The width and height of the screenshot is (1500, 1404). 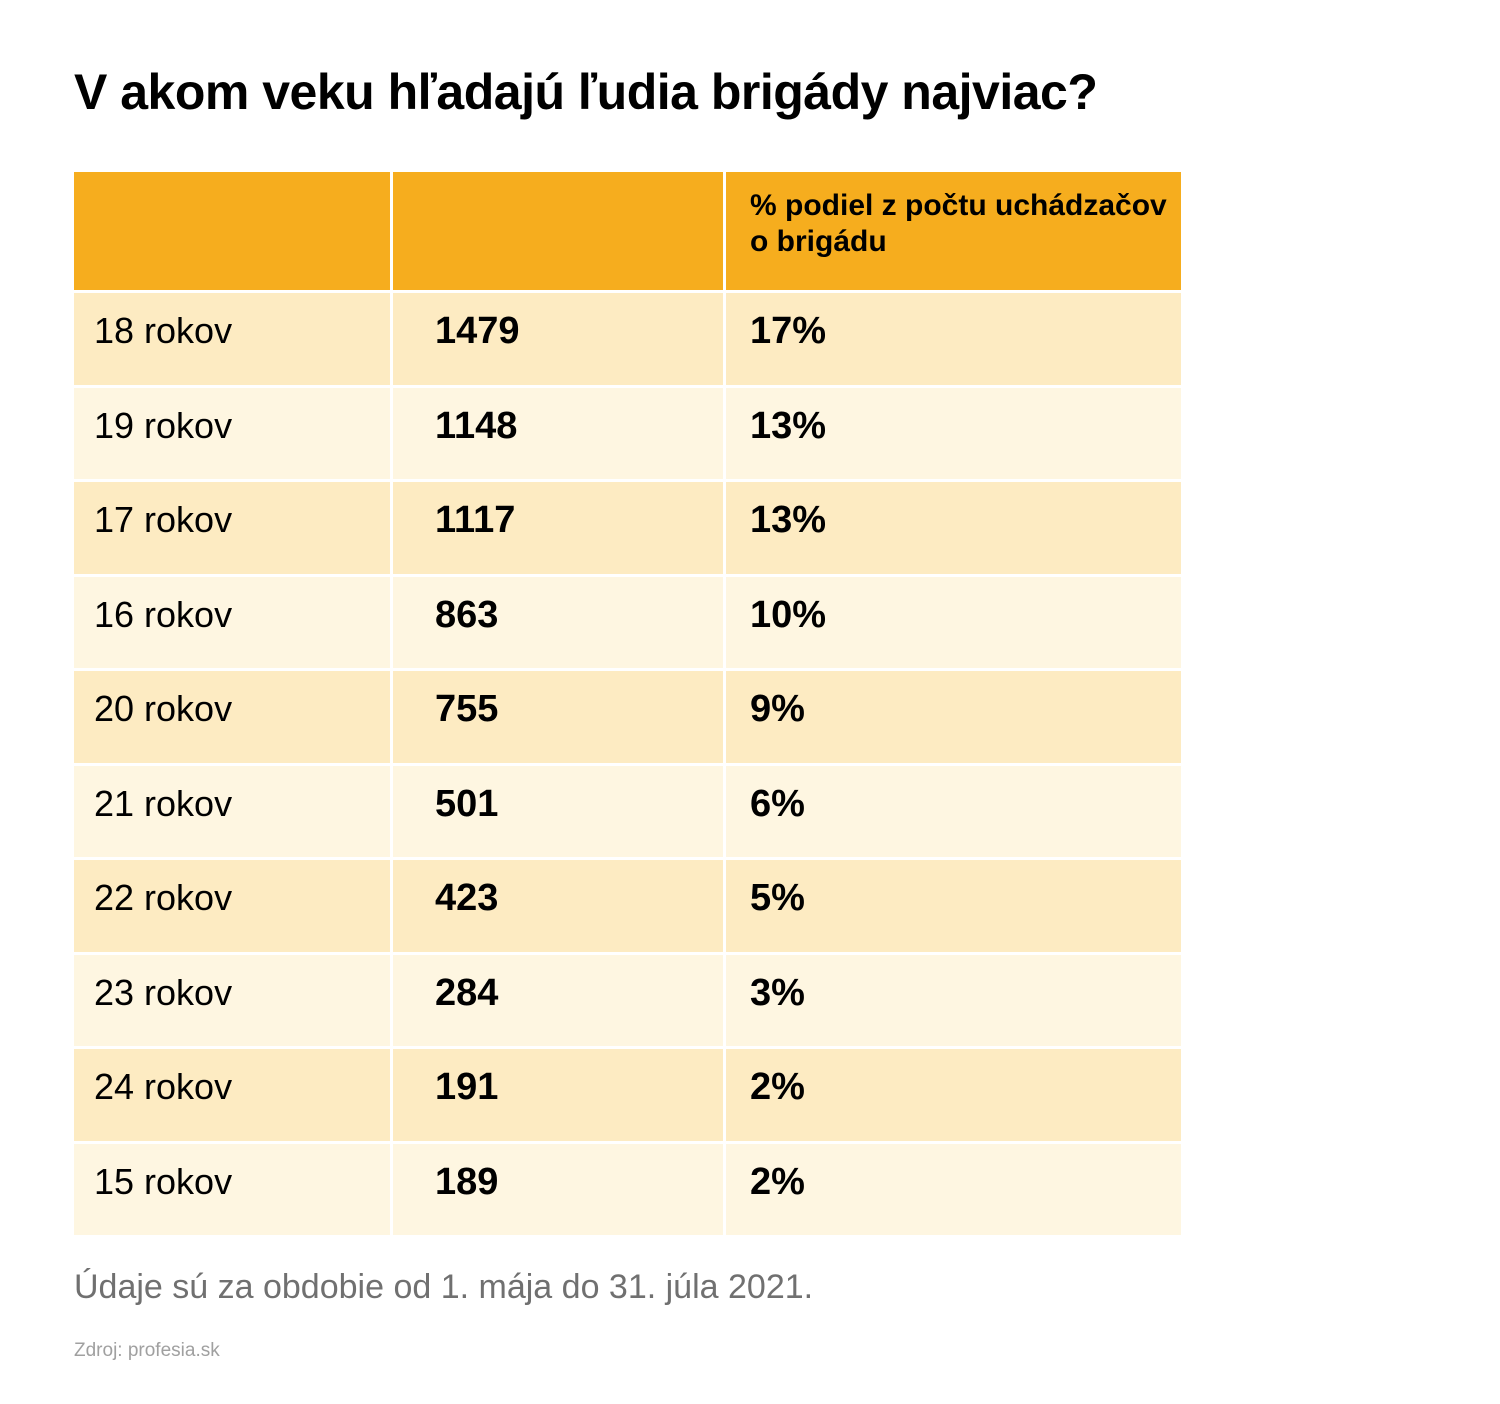 I want to click on count-cell: 284, so click(x=558, y=1000).